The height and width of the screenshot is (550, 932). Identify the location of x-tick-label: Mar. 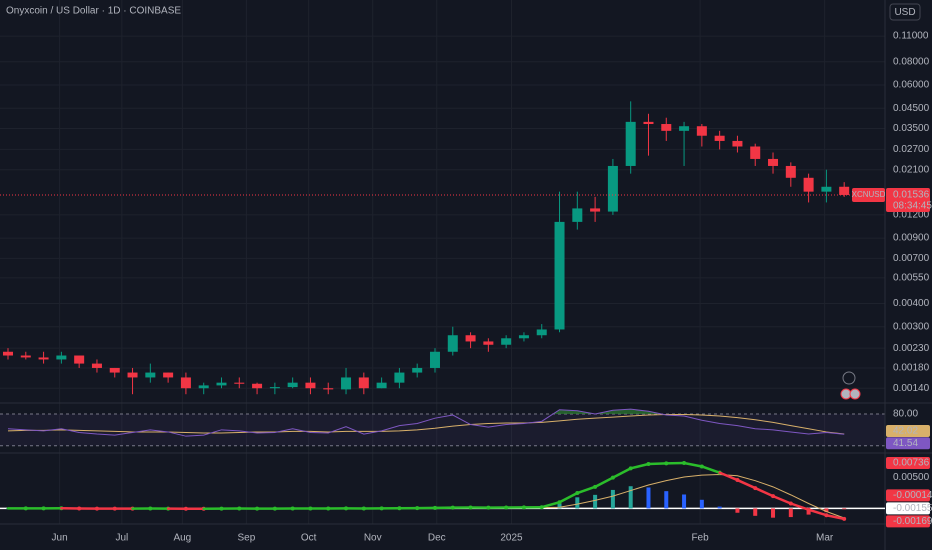
(825, 538).